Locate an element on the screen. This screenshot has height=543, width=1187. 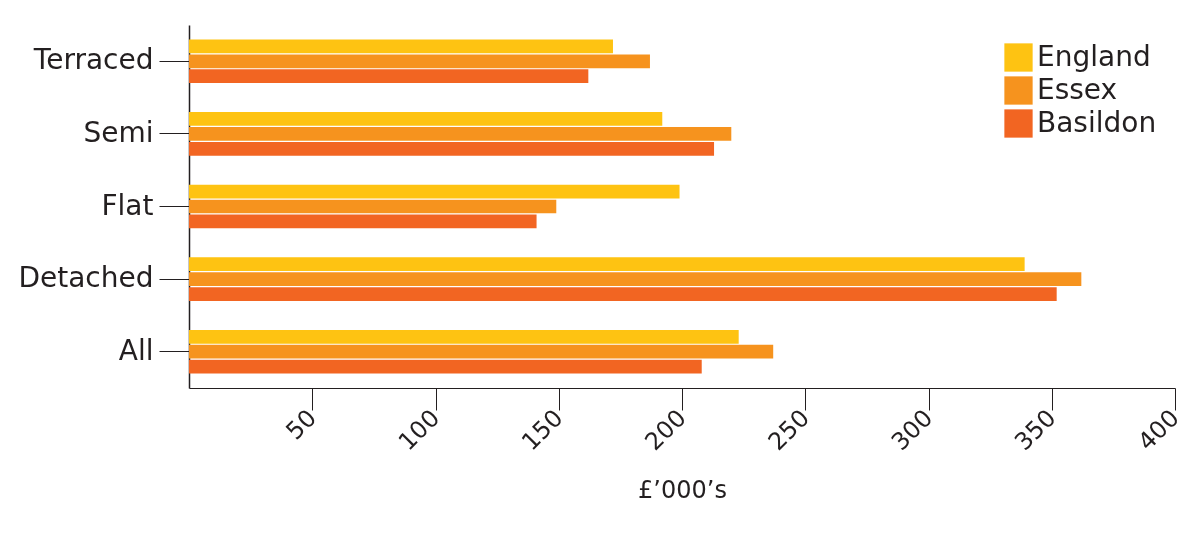
x-tick-label: 400 is located at coordinates (1158, 430).